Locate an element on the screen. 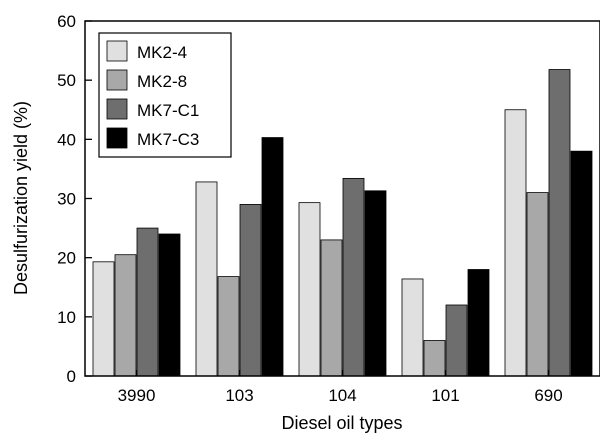 Image resolution: width=600 pixels, height=433 pixels. y-axis: 0 10 20 30 40 50 60 is located at coordinates (74, 199).